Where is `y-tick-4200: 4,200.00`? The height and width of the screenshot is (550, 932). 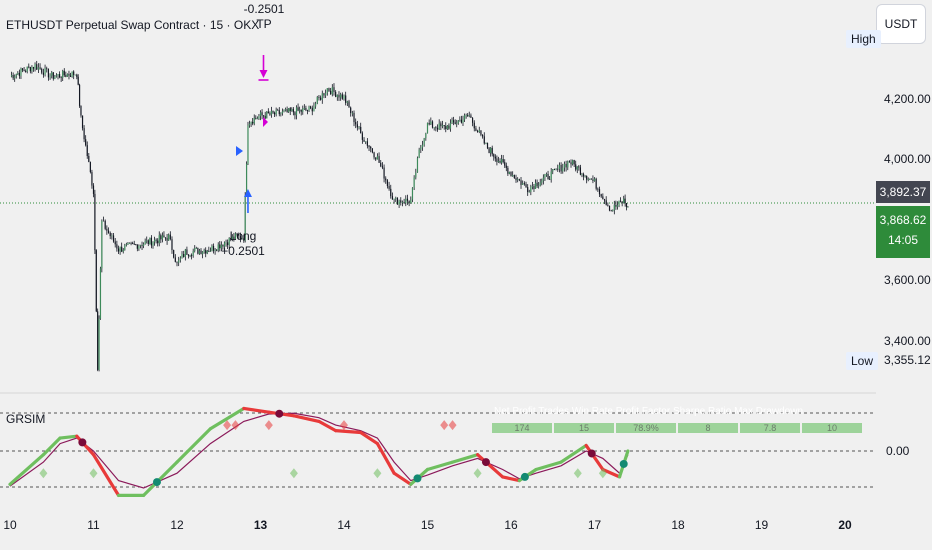 y-tick-4200: 4,200.00 is located at coordinates (907, 99).